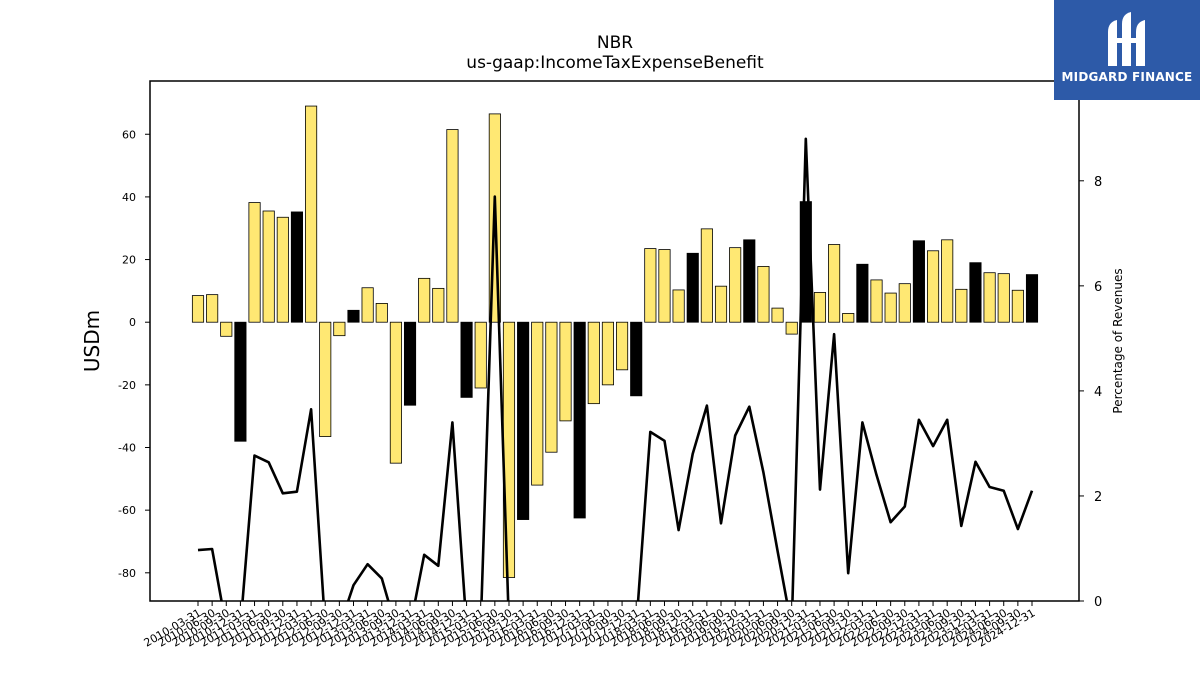  Describe the element at coordinates (127, 510) in the screenshot. I see `y-tick-label: -60` at that location.